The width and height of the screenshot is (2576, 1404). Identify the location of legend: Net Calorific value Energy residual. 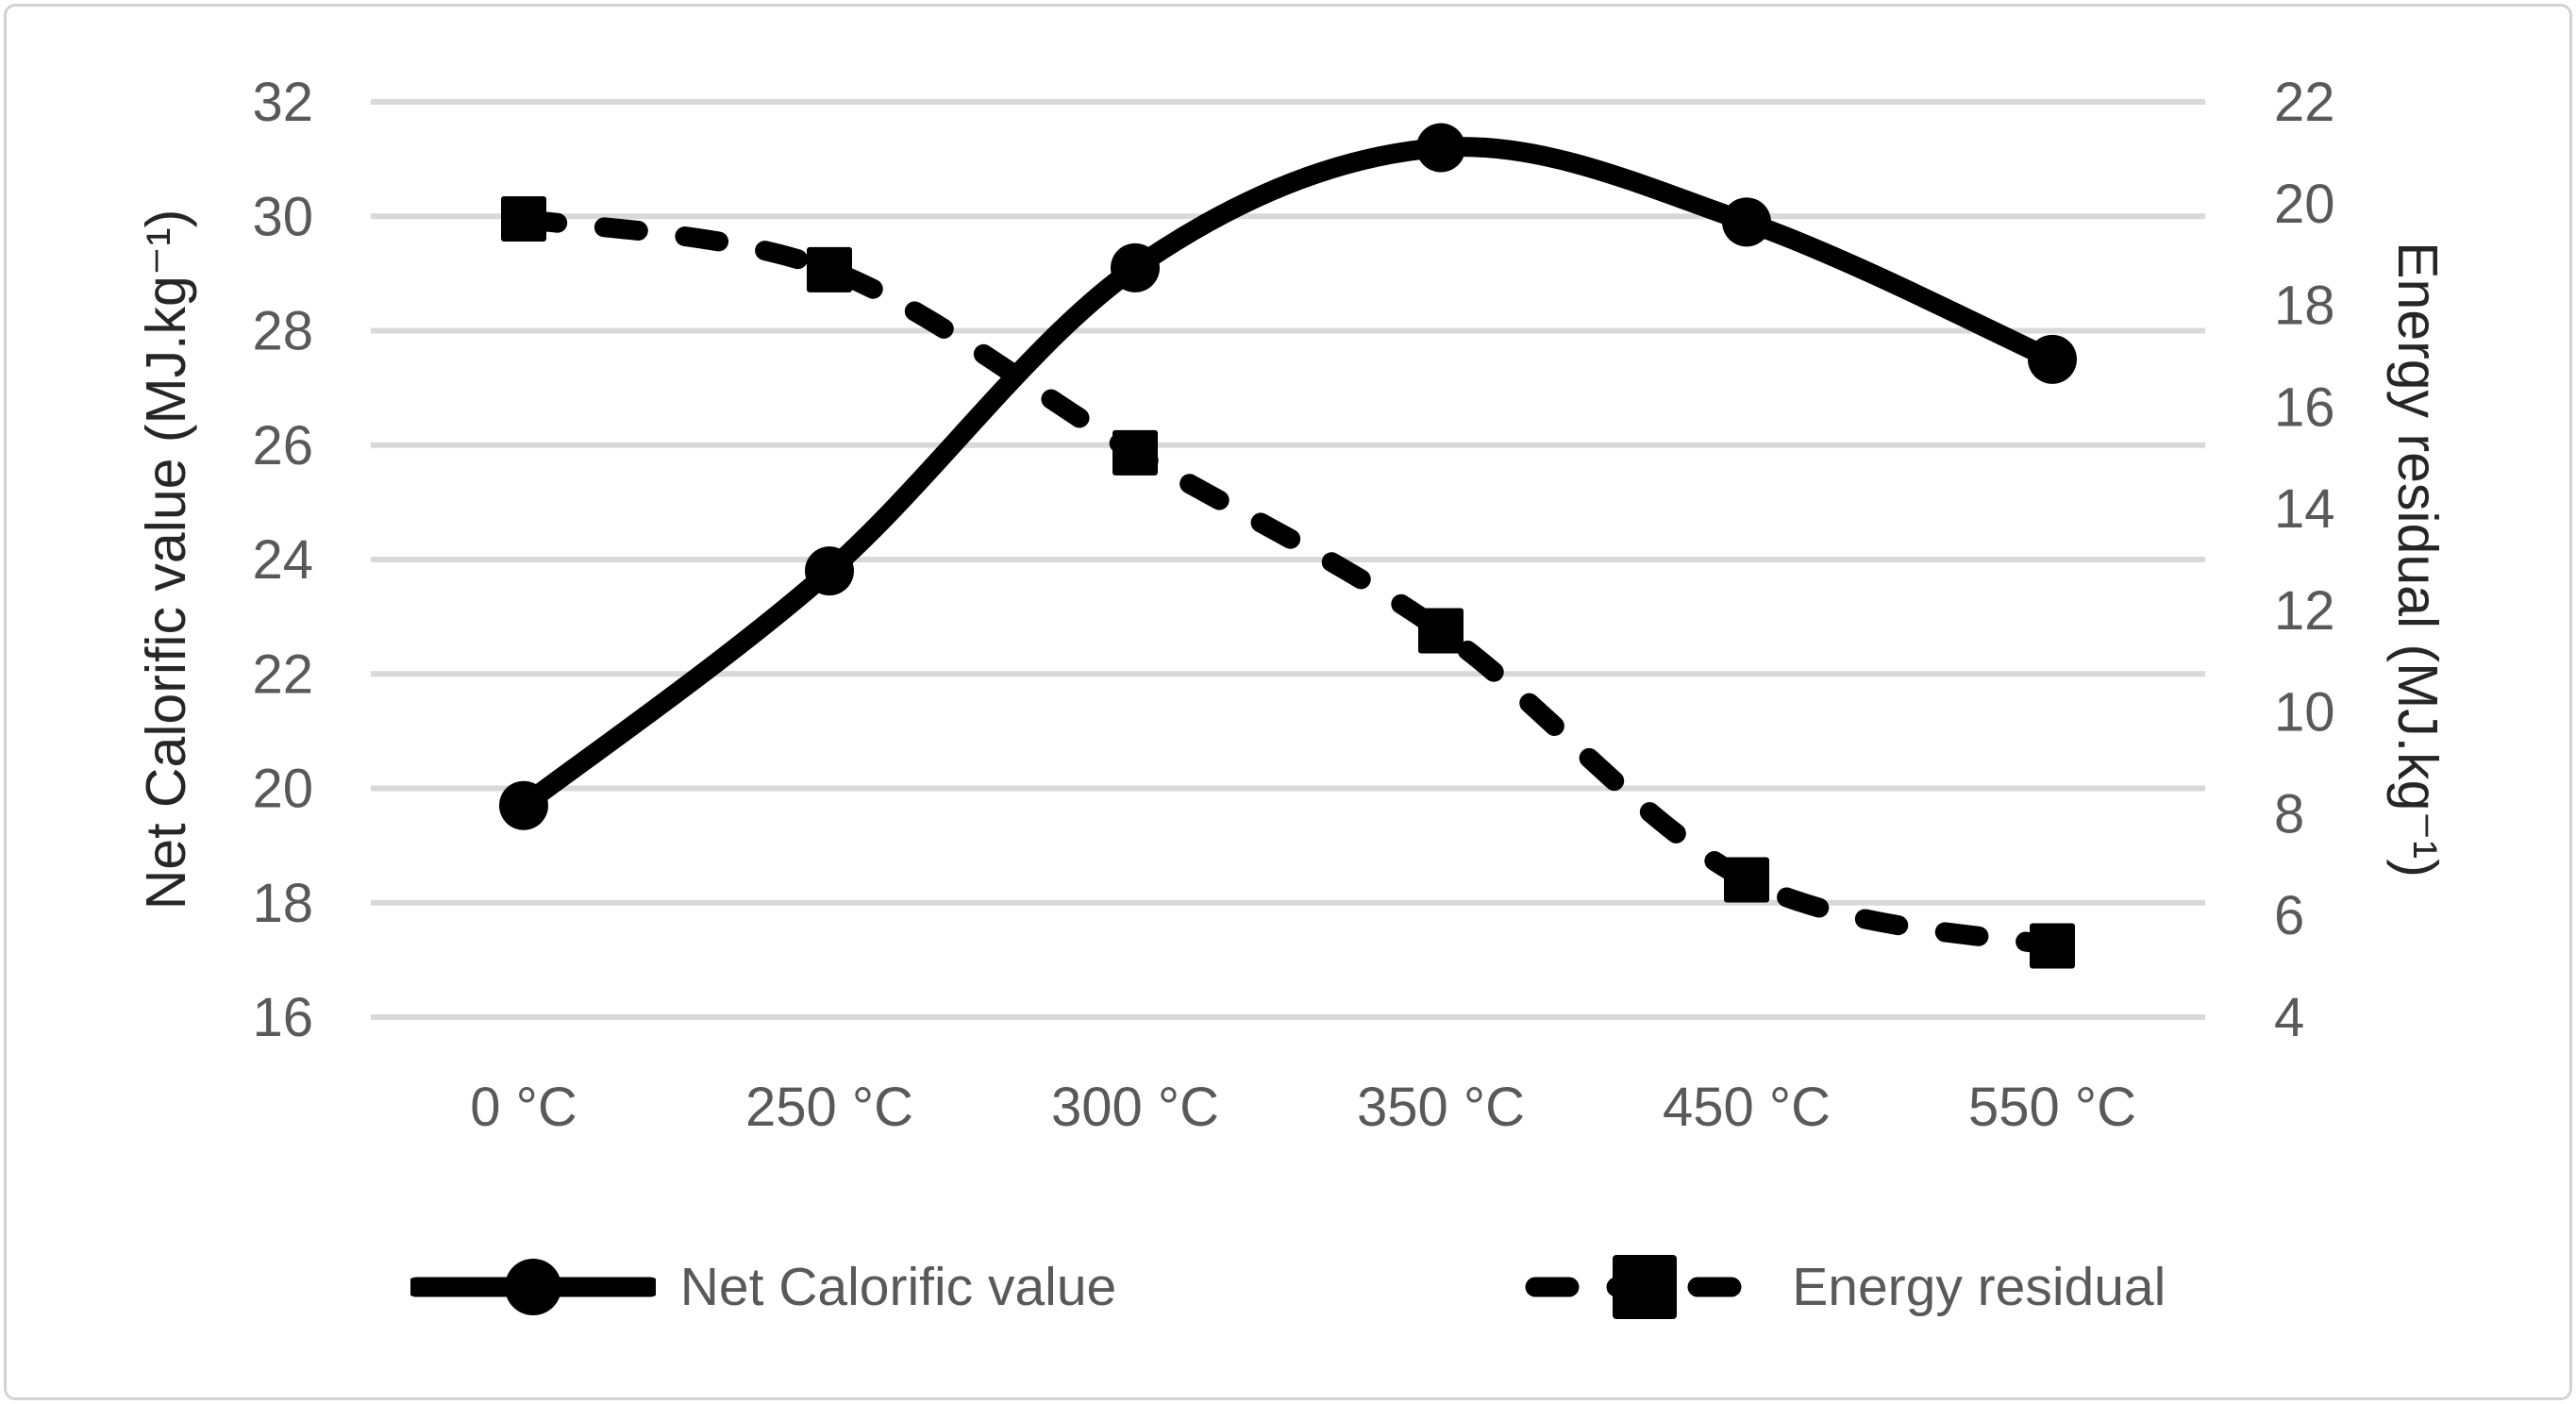
(1288, 1287).